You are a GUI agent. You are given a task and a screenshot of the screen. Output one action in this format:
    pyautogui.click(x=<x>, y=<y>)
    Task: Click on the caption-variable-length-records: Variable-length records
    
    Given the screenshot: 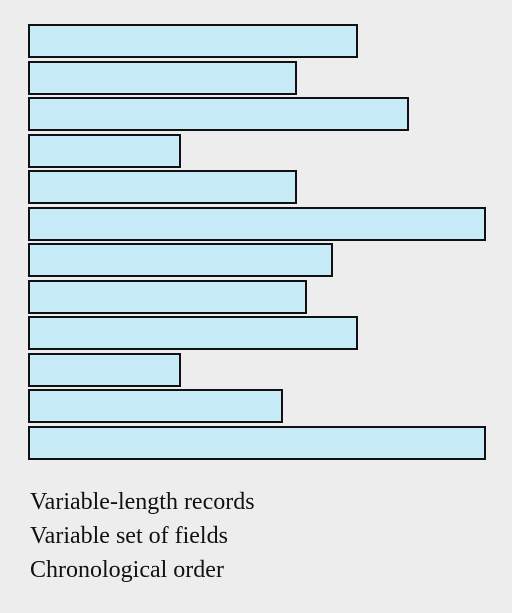 What is the action you would take?
    pyautogui.click(x=142, y=502)
    